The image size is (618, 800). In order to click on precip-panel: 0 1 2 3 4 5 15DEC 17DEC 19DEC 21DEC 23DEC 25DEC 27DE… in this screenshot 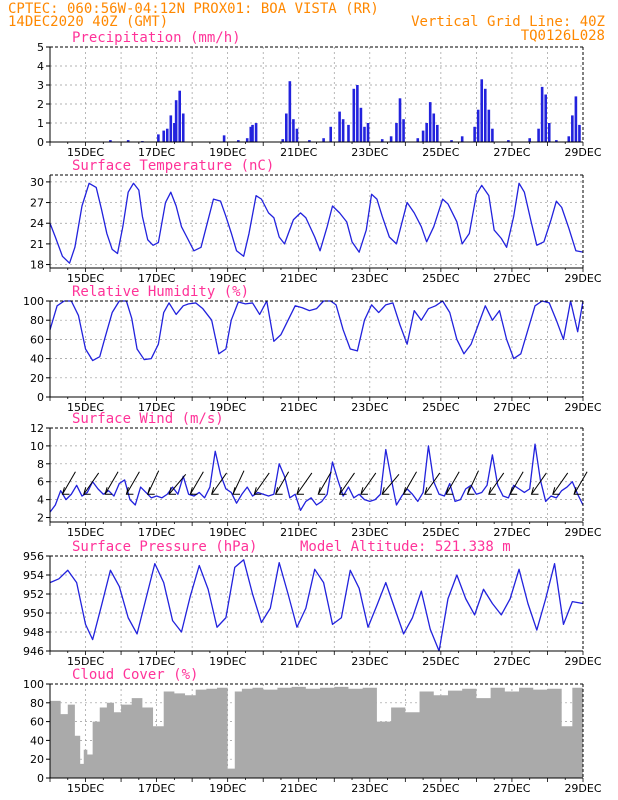, I will do `click(319, 94)`.